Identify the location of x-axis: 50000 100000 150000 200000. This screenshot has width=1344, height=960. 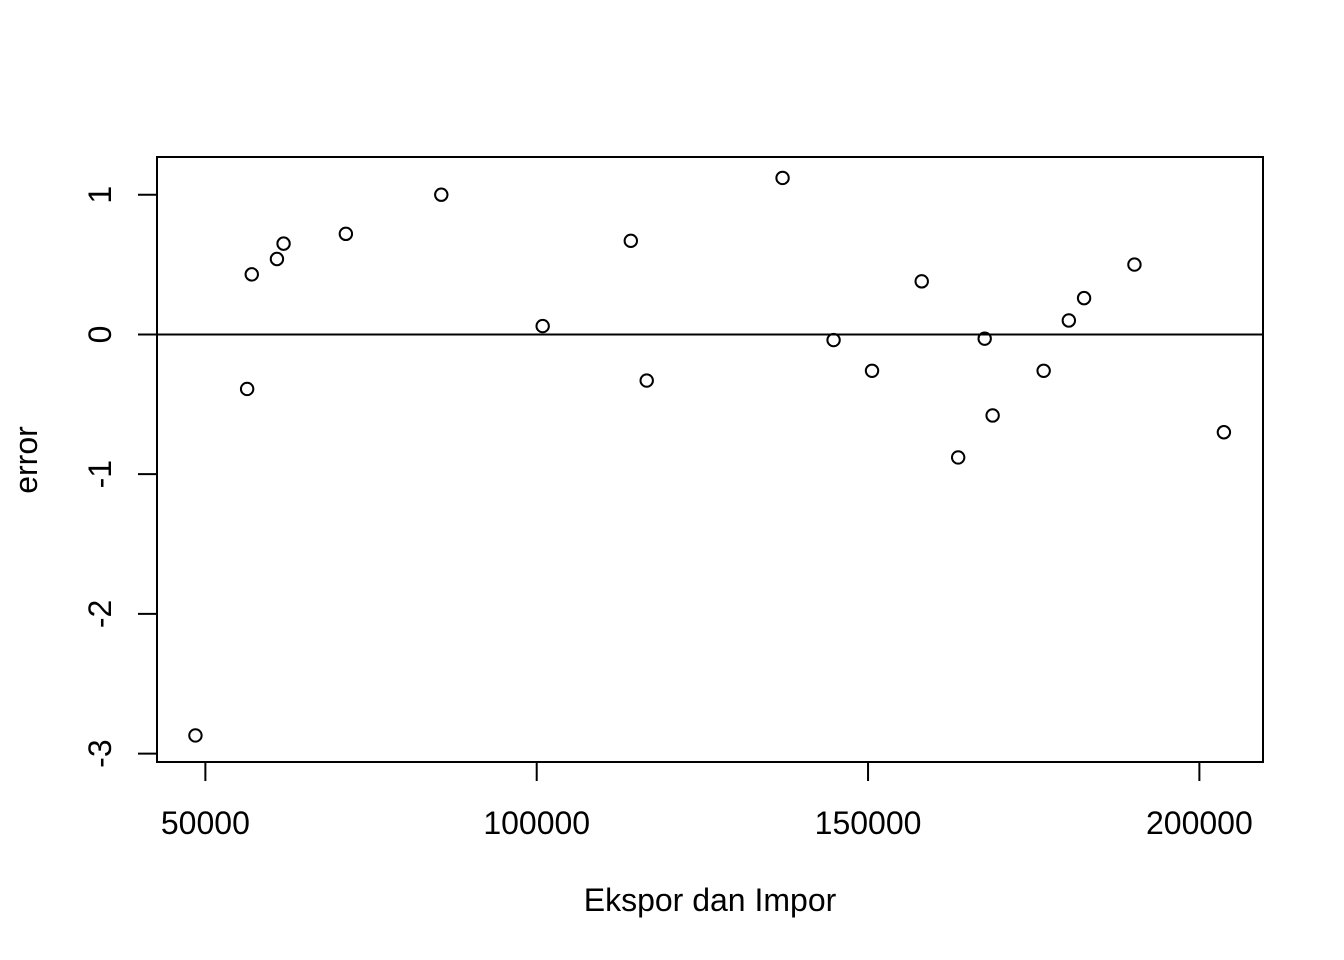
(707, 801).